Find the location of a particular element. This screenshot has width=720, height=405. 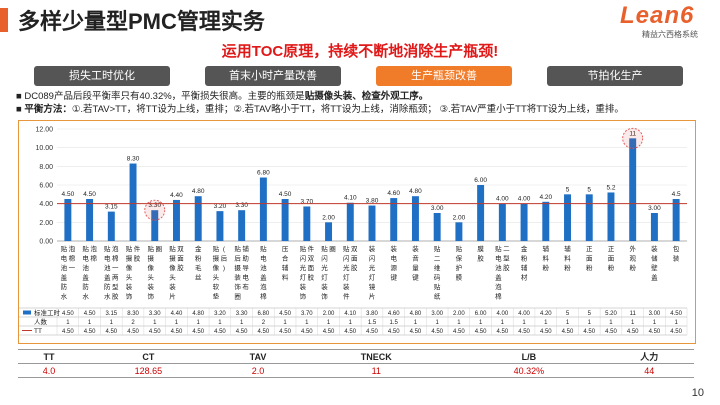

category-label: 摄 is located at coordinates (129, 258).